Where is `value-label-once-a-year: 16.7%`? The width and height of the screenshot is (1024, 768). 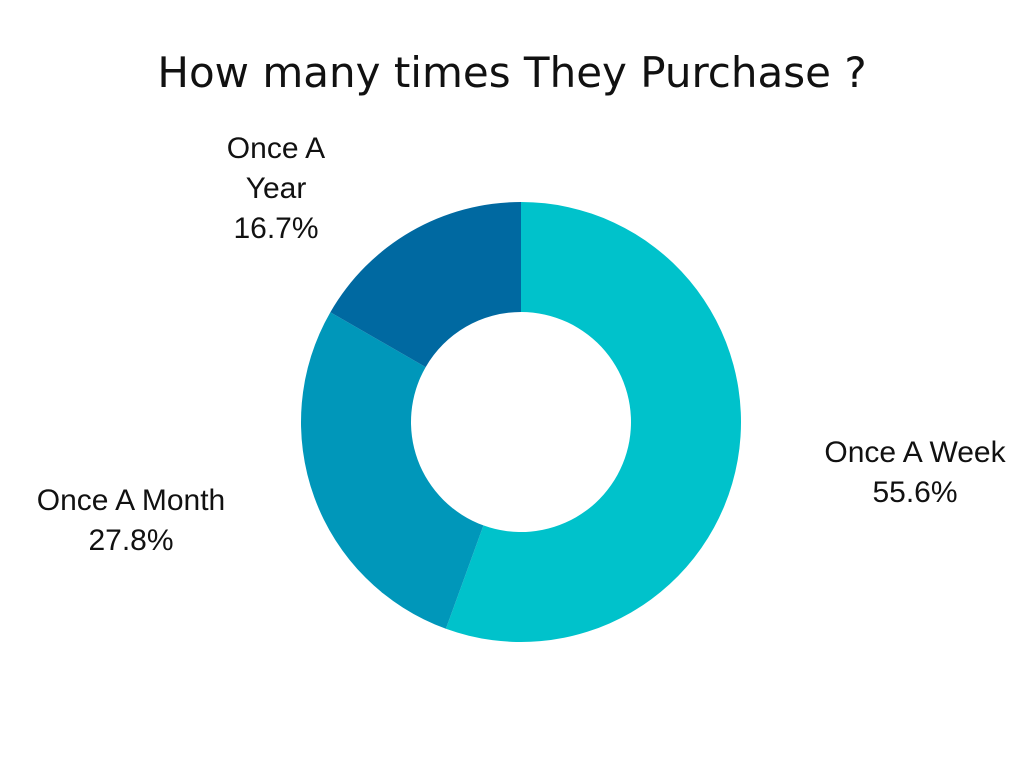
value-label-once-a-year: 16.7% is located at coordinates (275, 228).